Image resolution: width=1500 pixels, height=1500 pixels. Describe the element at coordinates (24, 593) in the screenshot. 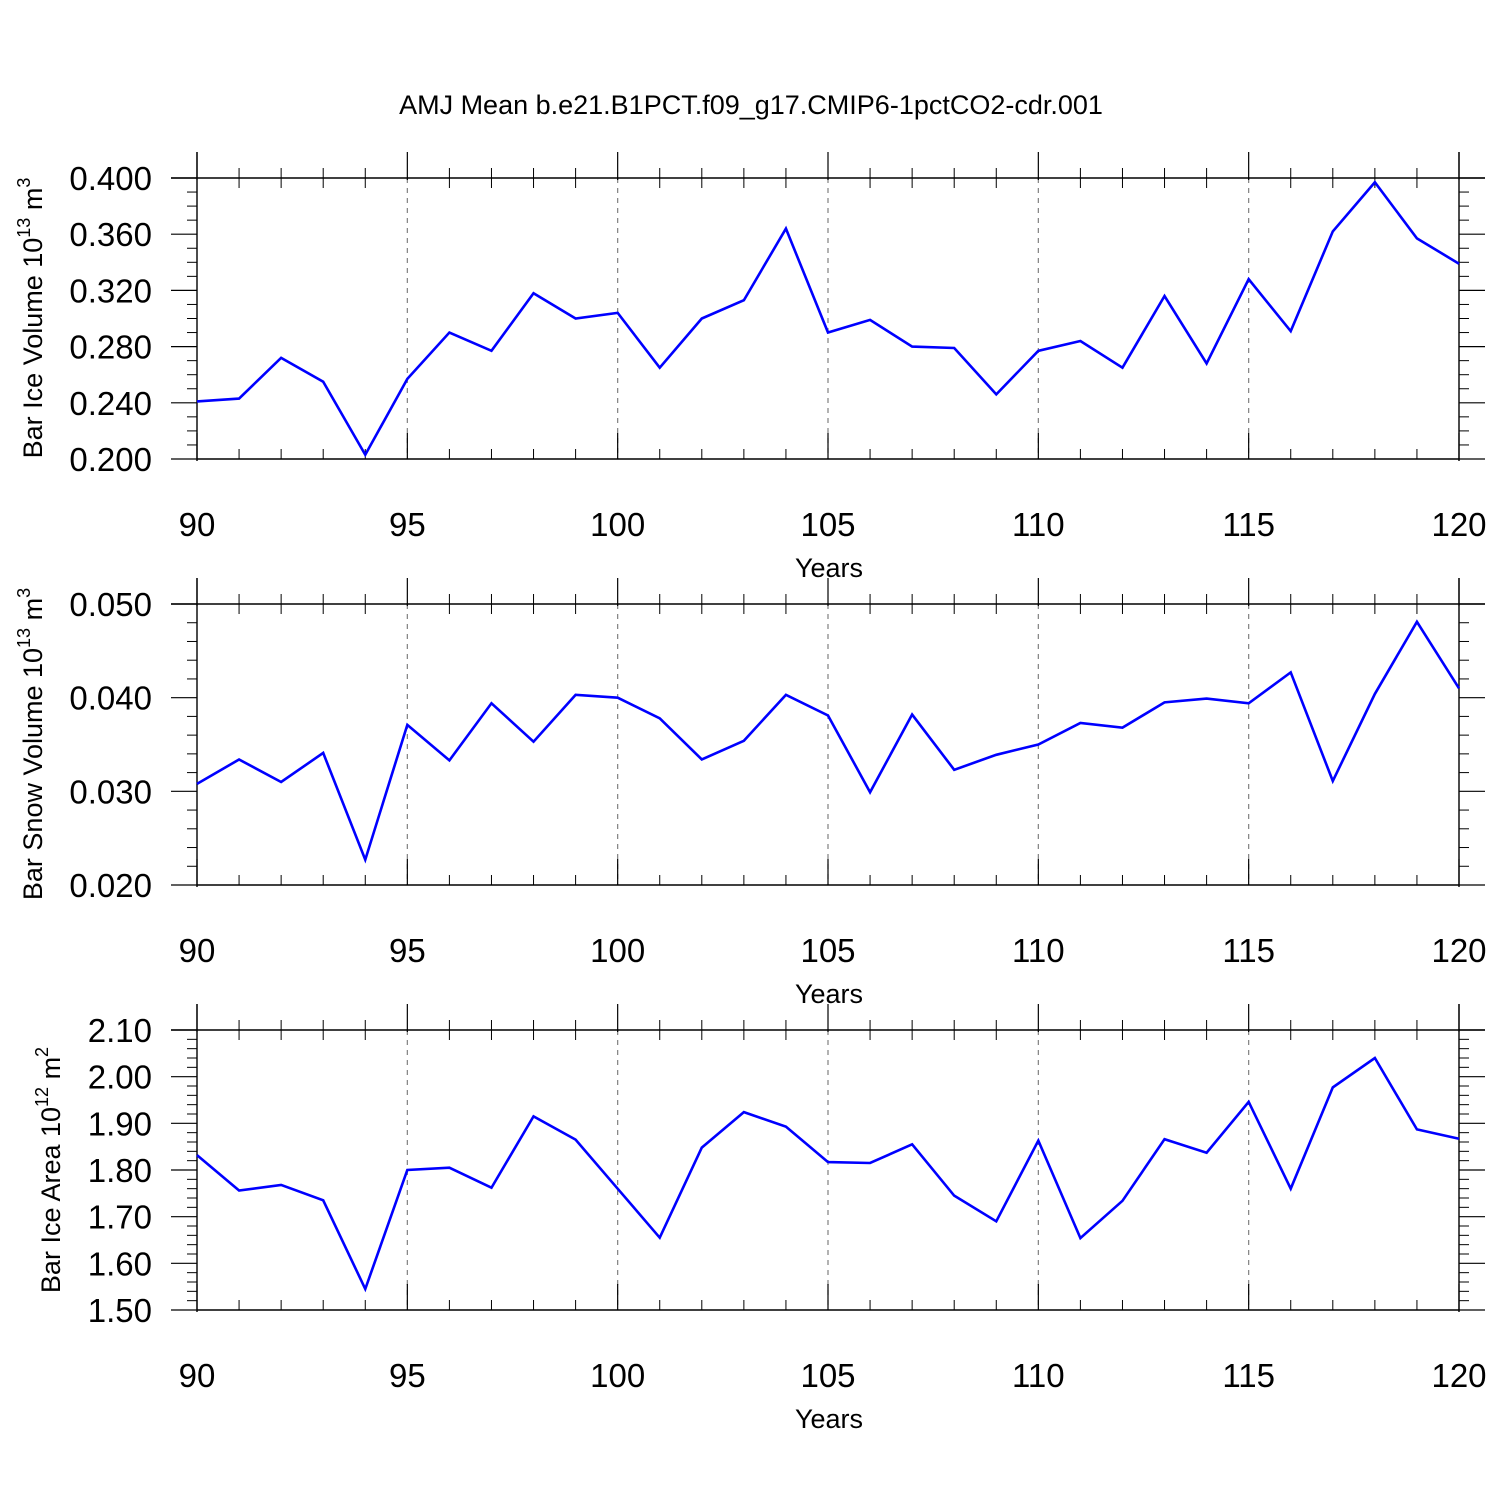

I see `snow-volume-y-axis-label-unit-exp: 3` at that location.